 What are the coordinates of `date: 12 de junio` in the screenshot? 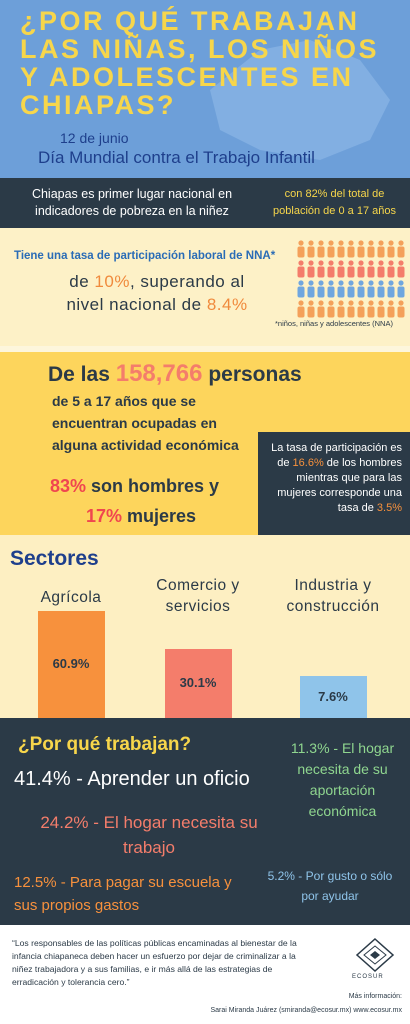 It's located at (94, 138).